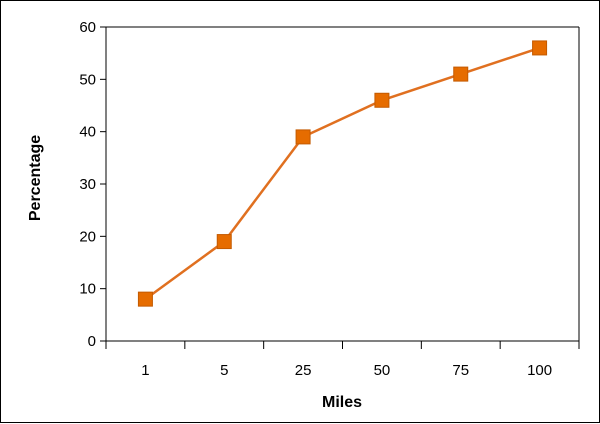 The height and width of the screenshot is (424, 600). What do you see at coordinates (303, 370) in the screenshot?
I see `x-tick-label: 25` at bounding box center [303, 370].